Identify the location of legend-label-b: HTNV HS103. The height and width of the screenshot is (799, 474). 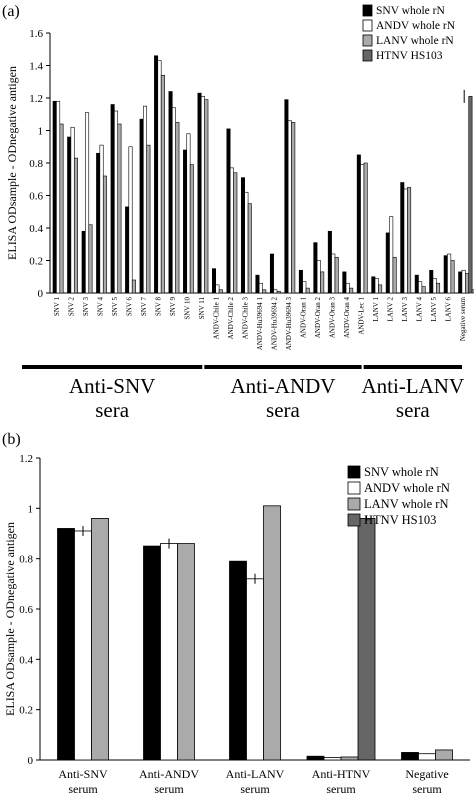
(400, 520).